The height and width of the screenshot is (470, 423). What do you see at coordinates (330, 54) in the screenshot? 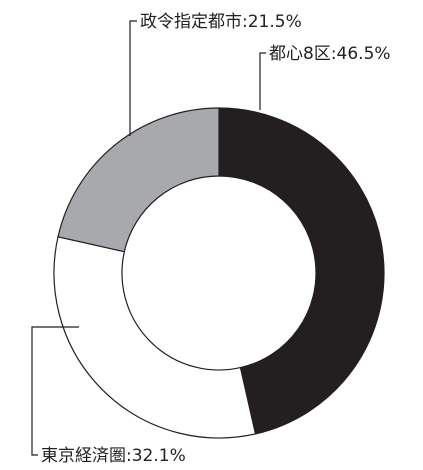
I see `slice-label-central-8-wards: 都心8区:46.5%` at bounding box center [330, 54].